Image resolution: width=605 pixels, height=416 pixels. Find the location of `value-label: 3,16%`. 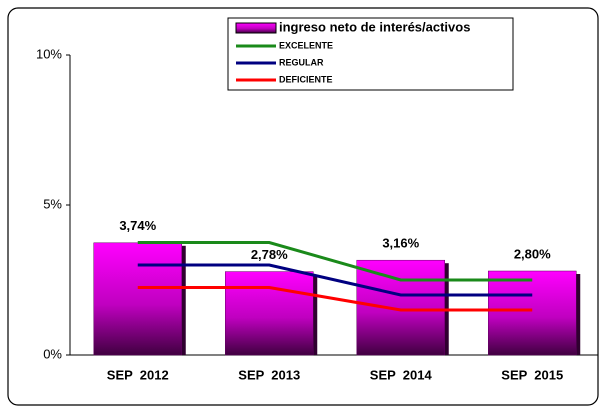

value-label: 3,16% is located at coordinates (400, 243).